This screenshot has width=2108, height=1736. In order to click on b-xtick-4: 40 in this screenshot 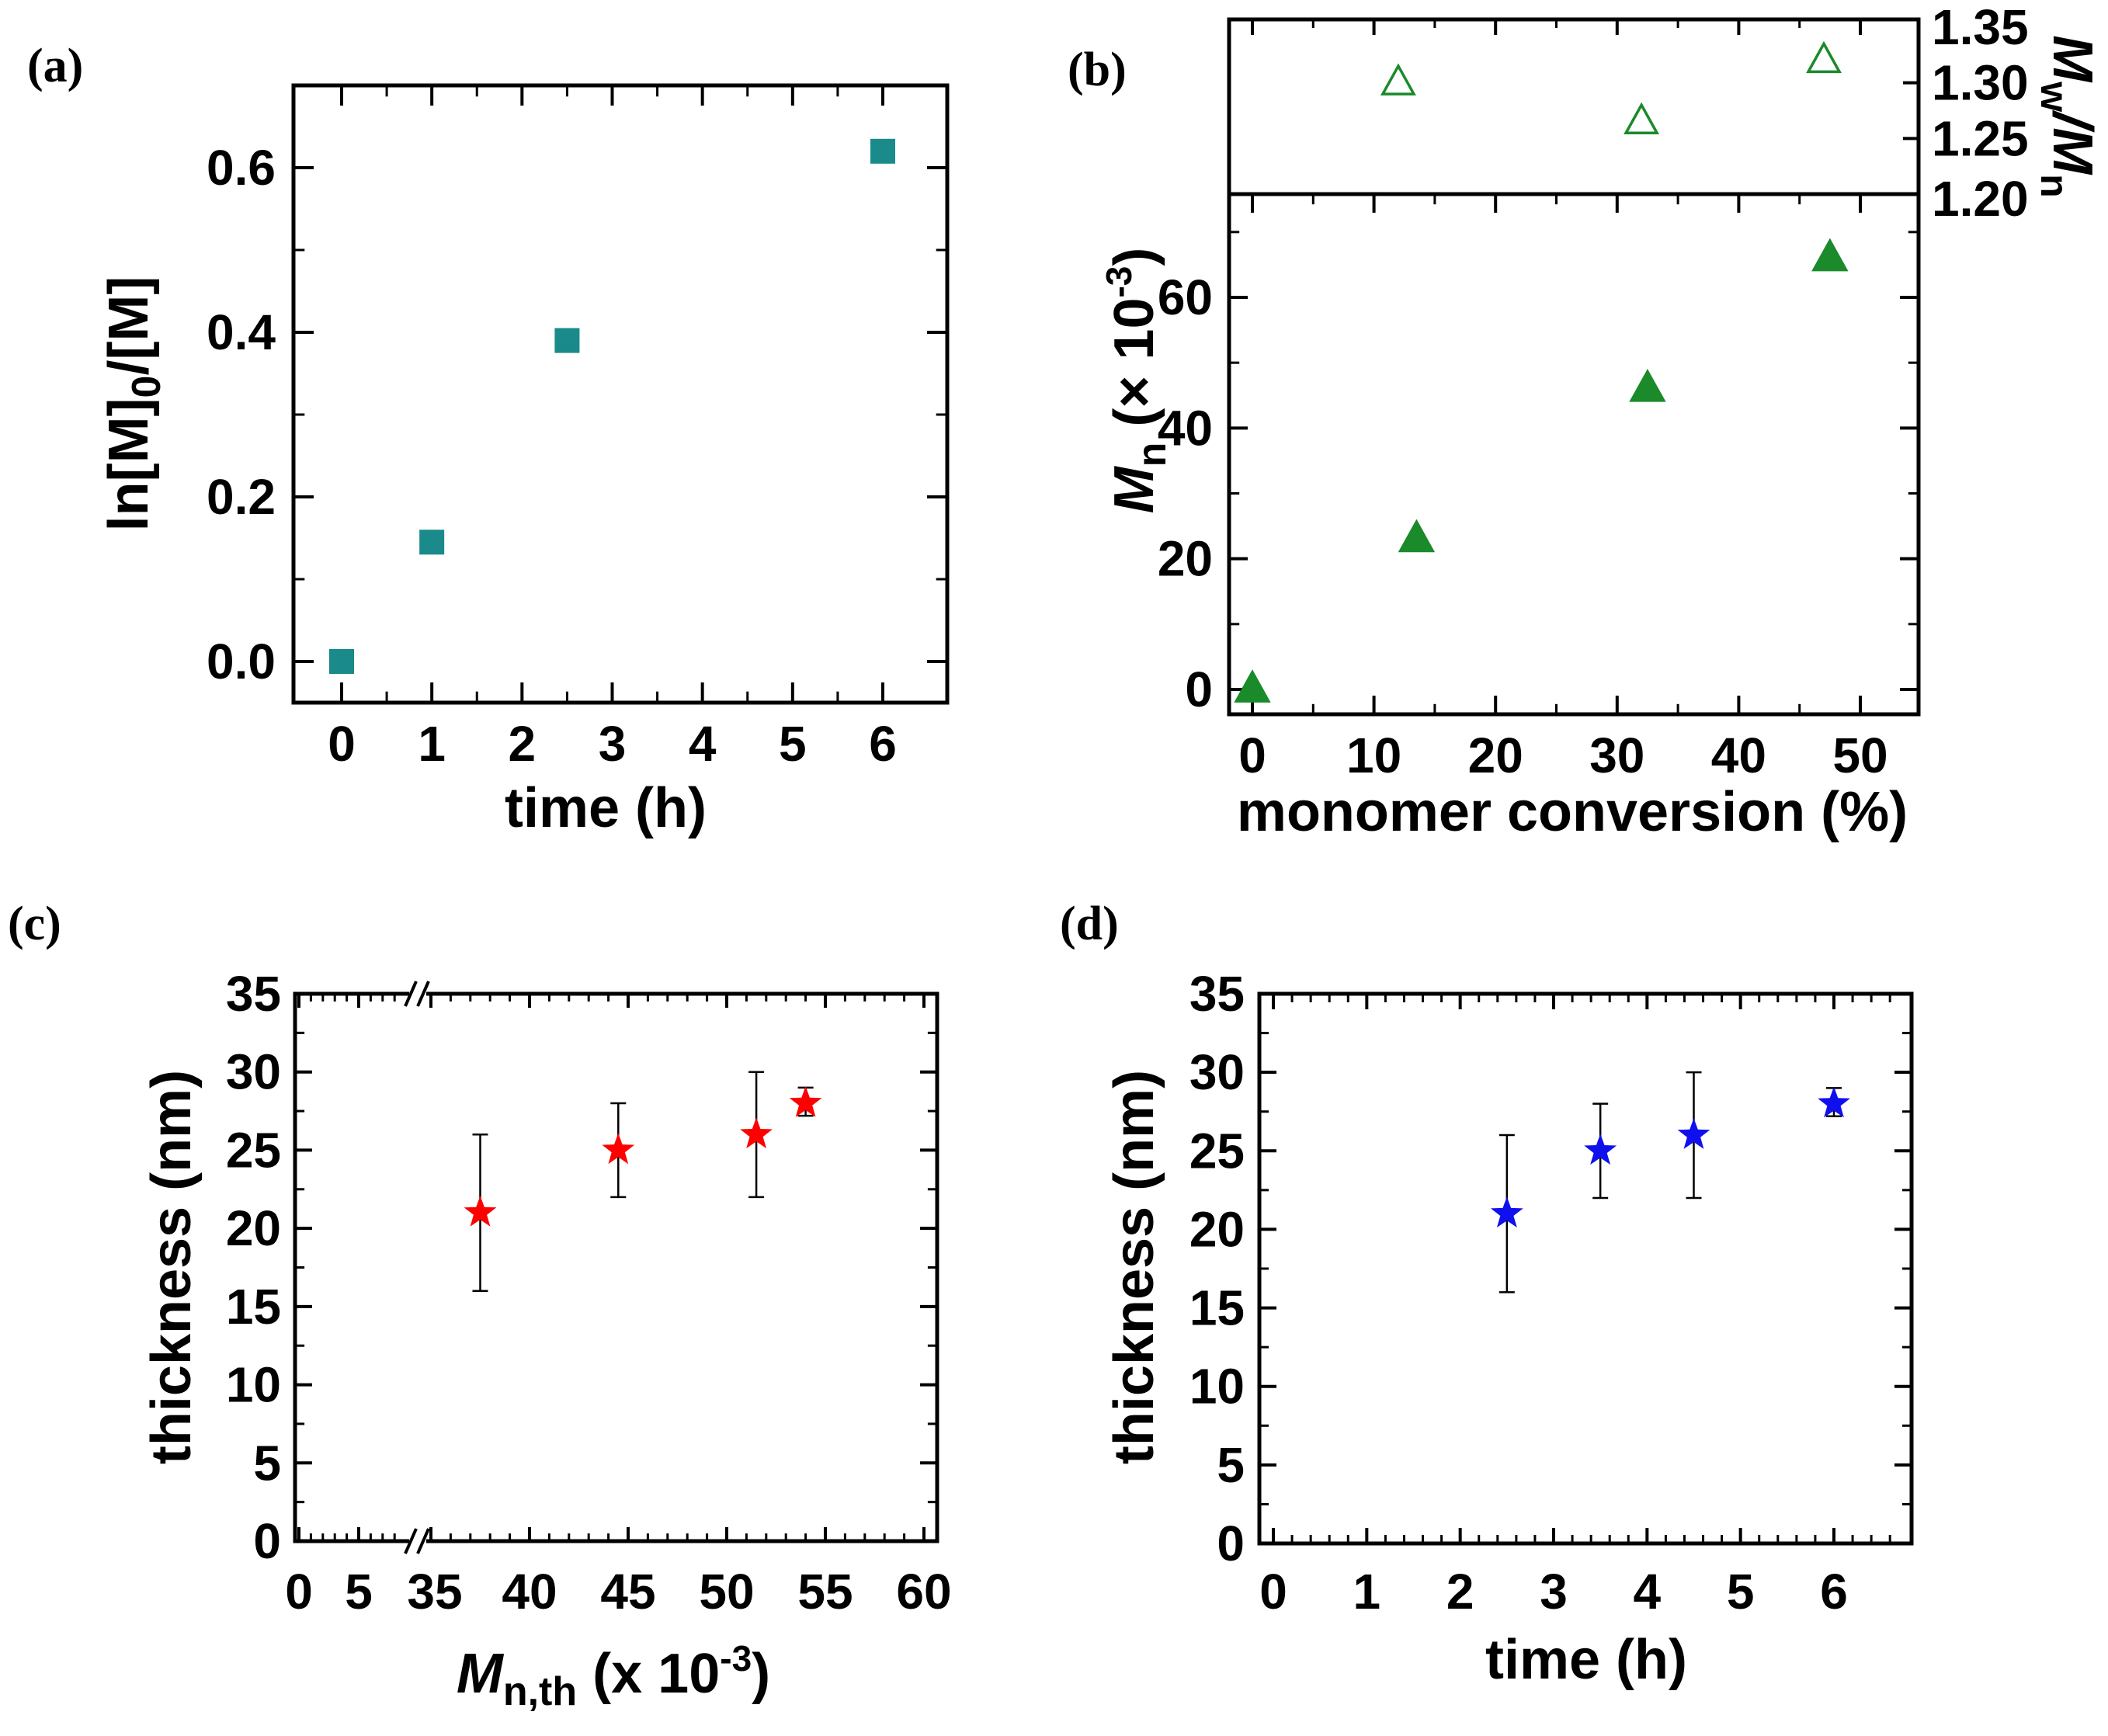, I will do `click(1738, 755)`.